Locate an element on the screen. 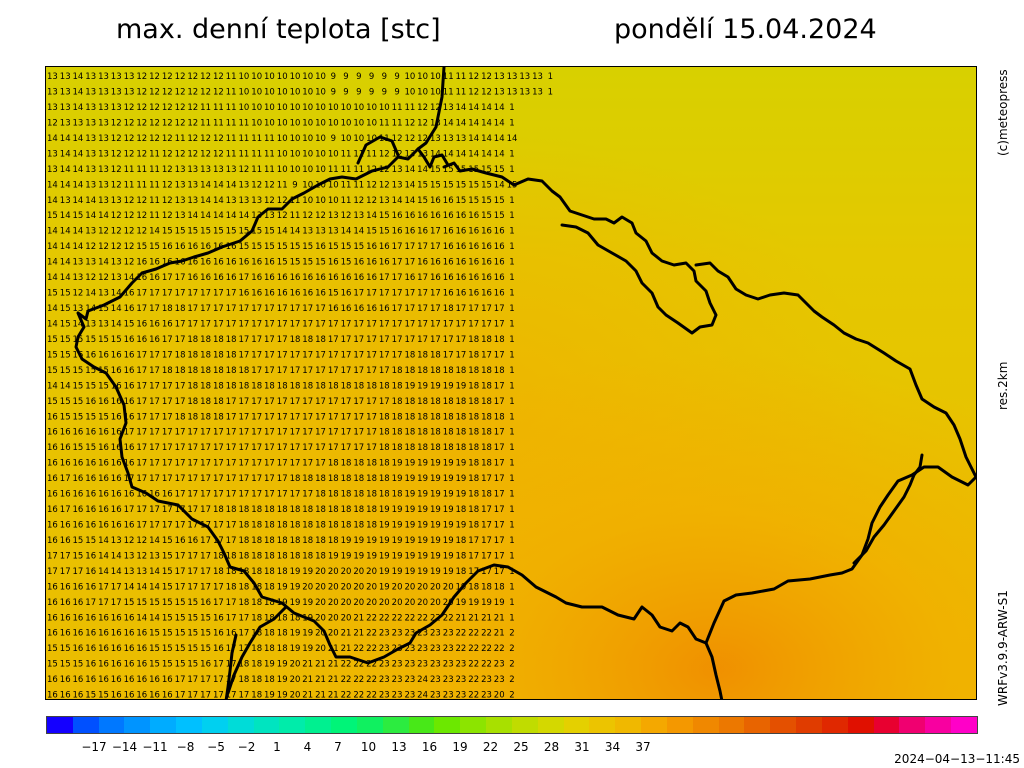 This screenshot has width=1024, height=768. legend-tick-label: −8 is located at coordinates (185, 747).